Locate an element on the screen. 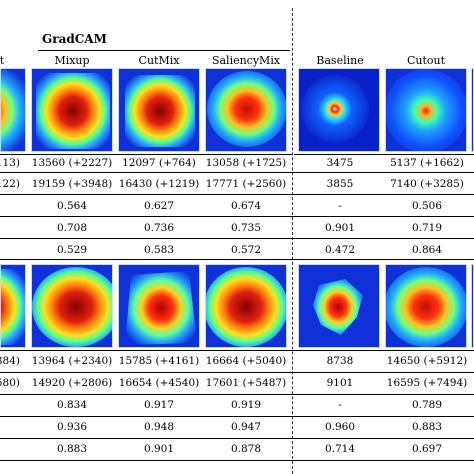  heatmap-mixup-bottom is located at coordinates (72, 306).